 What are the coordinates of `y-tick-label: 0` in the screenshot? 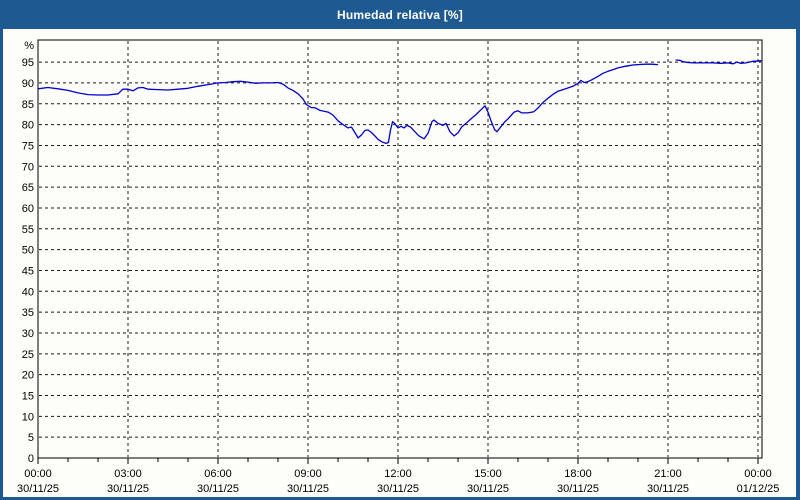 It's located at (31, 459).